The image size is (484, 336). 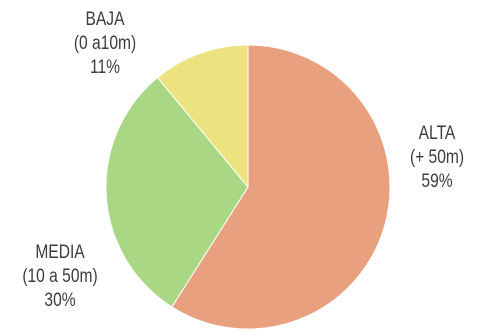 I want to click on slice-label-media: MEDIA (10 a 50m) 30%, so click(x=60, y=277).